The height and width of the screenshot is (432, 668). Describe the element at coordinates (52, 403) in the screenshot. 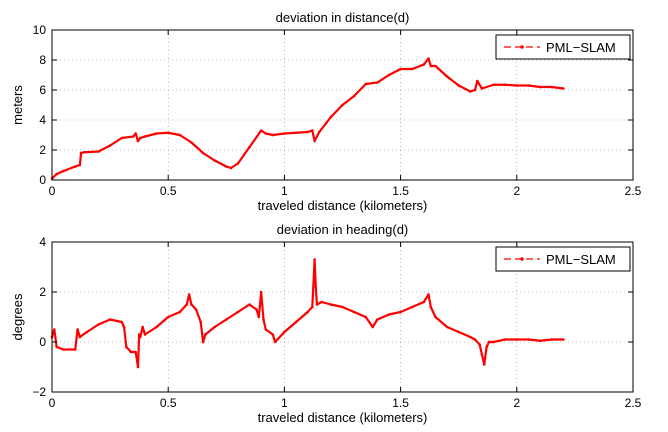

I see `panel-2-x-tick-label: 0` at that location.